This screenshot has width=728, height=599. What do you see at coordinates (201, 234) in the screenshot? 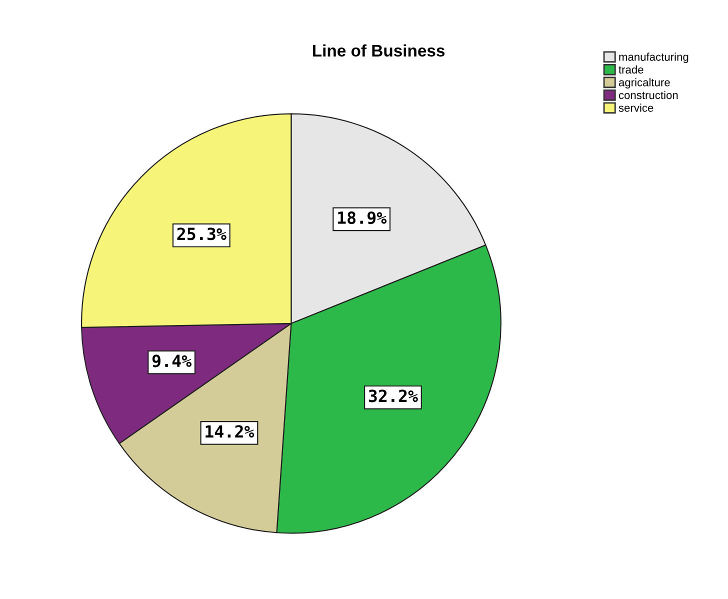
I see `data-label: 25.3%` at bounding box center [201, 234].